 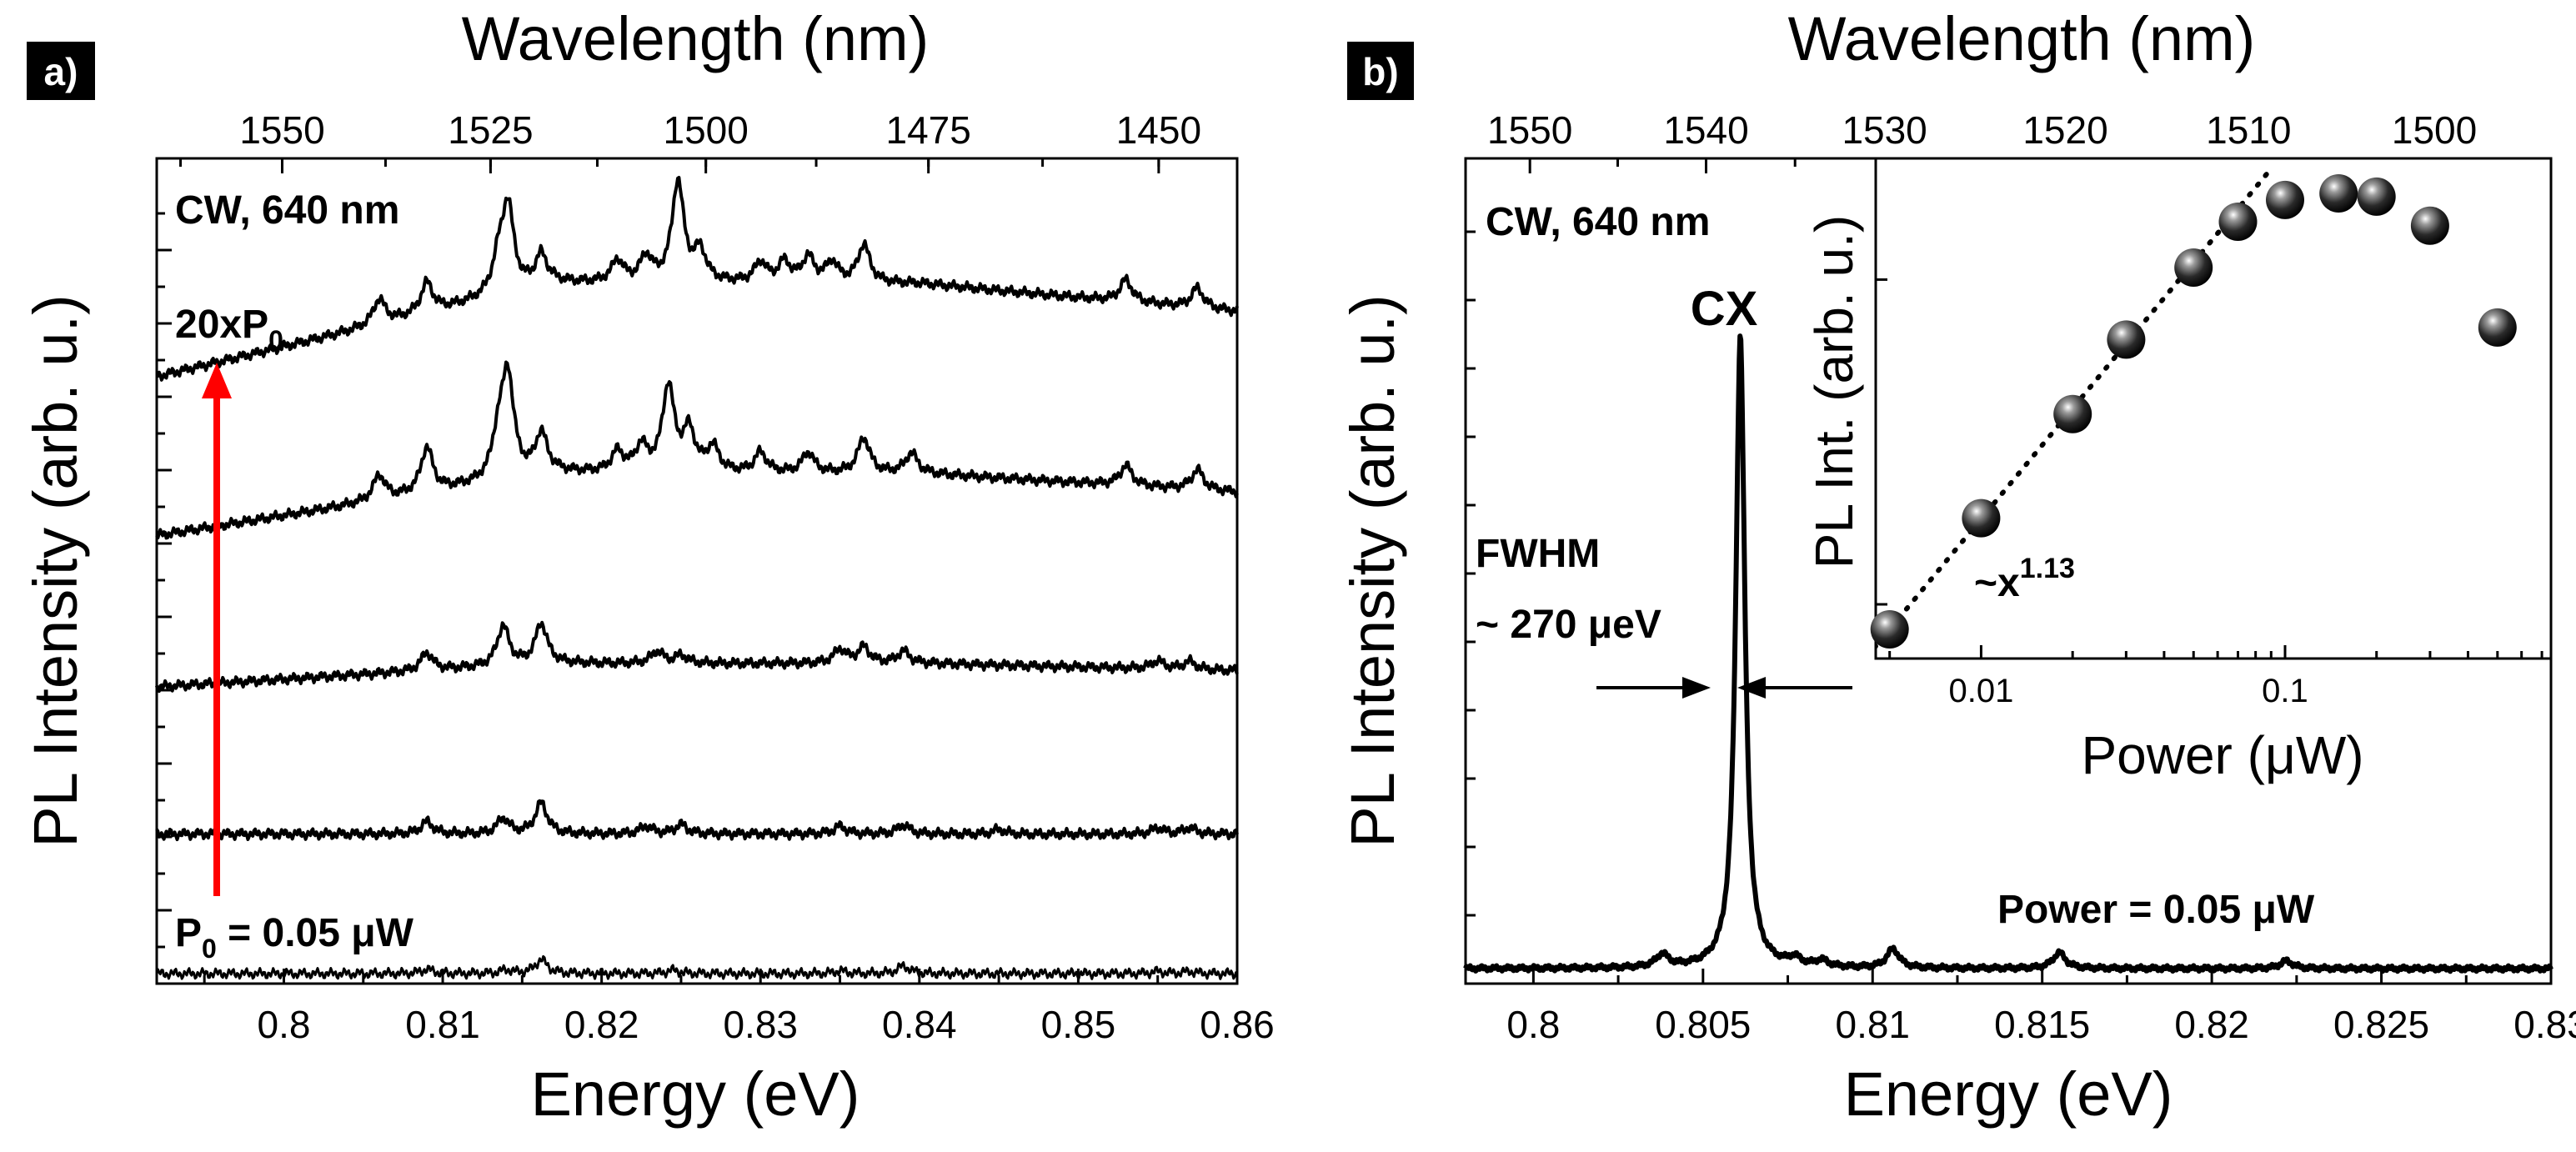 What do you see at coordinates (1751, 688) in the screenshot?
I see `fwhm-arrow-right-head` at bounding box center [1751, 688].